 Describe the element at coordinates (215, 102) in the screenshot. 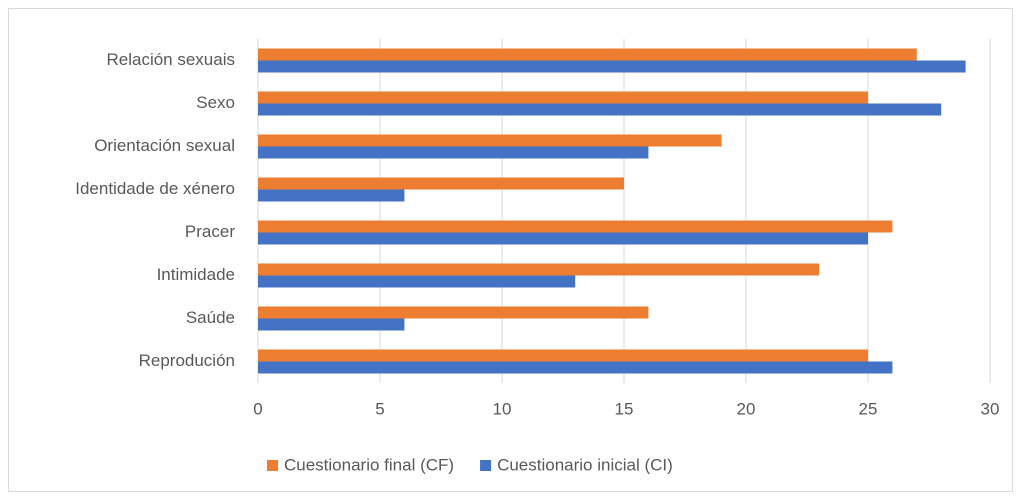

I see `y-tick-label: Sexo` at that location.